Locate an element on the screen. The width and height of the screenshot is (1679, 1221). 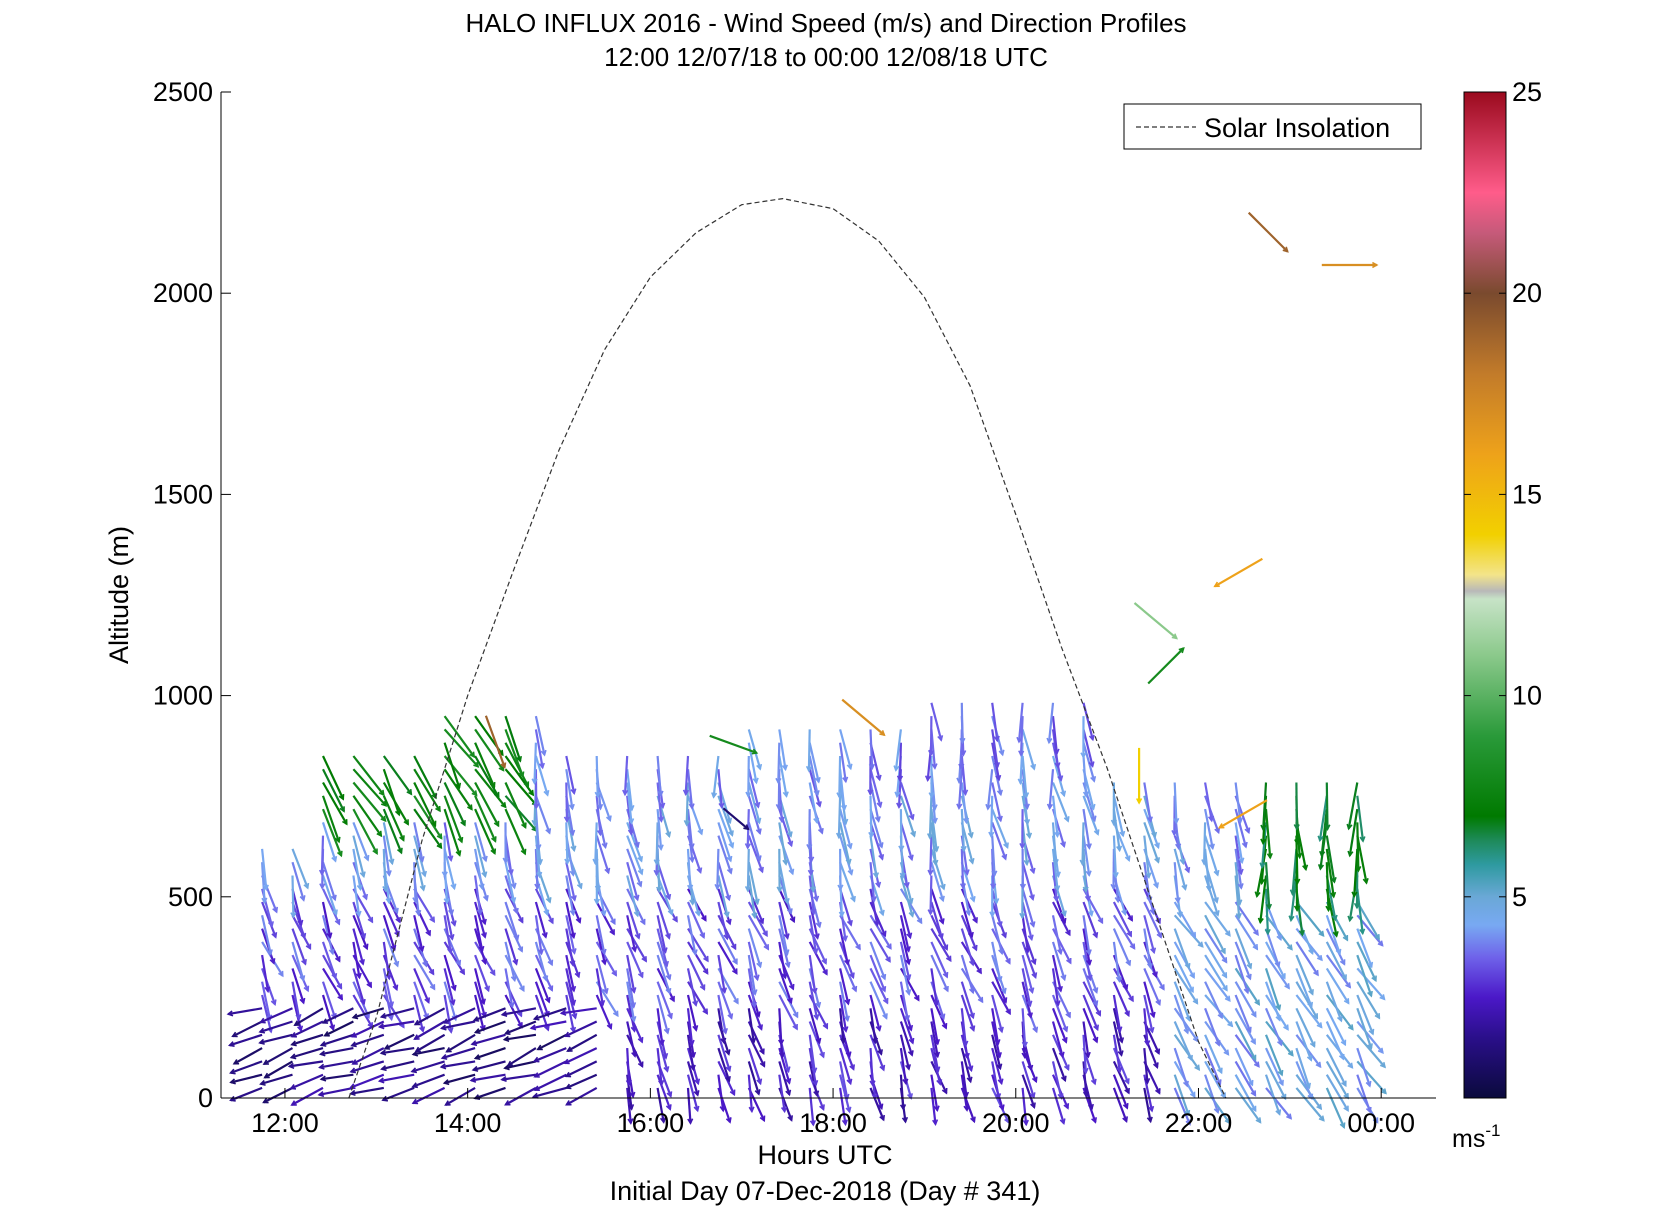
y-tick-label: 2000 is located at coordinates (183, 293).